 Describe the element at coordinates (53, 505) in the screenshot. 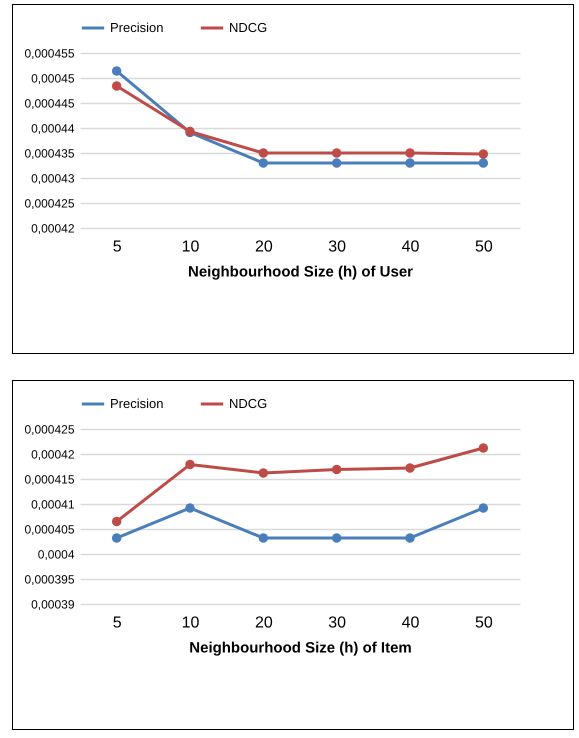

I see `y-tick-label: 0,00041` at that location.